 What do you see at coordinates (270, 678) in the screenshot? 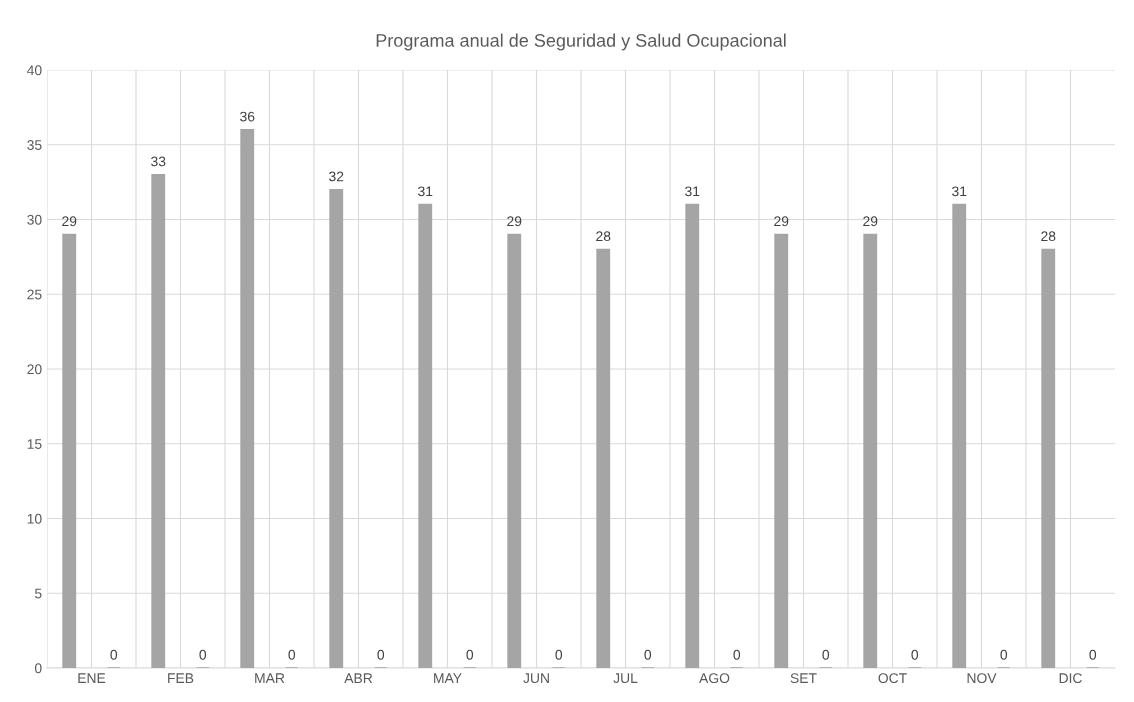
I see `x-tick-label: MAR` at bounding box center [270, 678].